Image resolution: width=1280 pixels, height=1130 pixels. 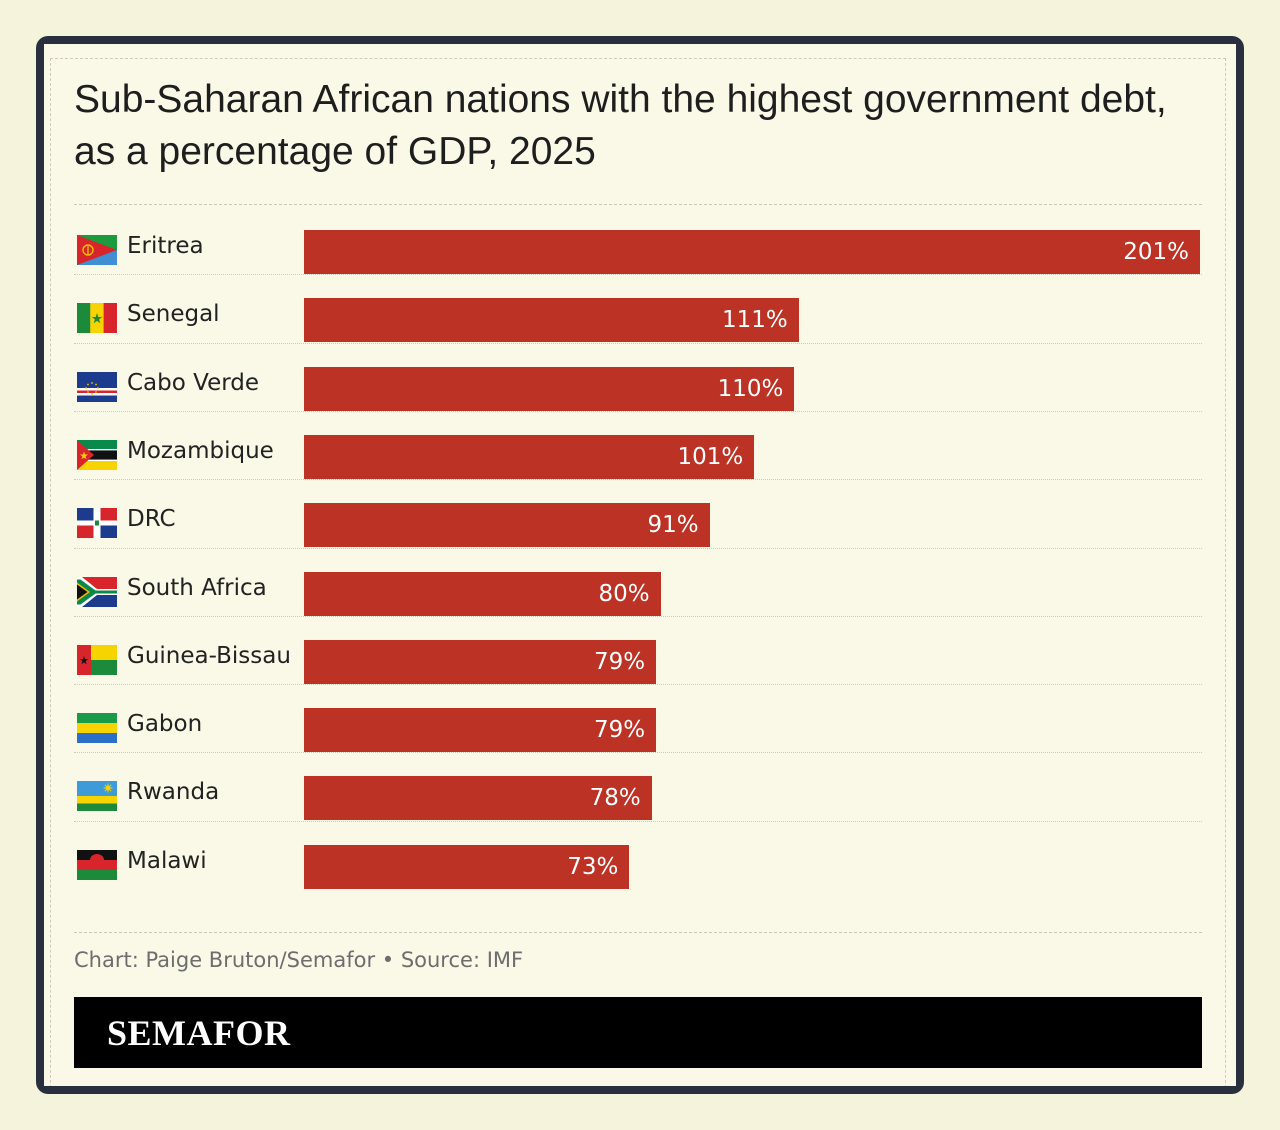 I want to click on south-africa-flag-icon, so click(x=97, y=591).